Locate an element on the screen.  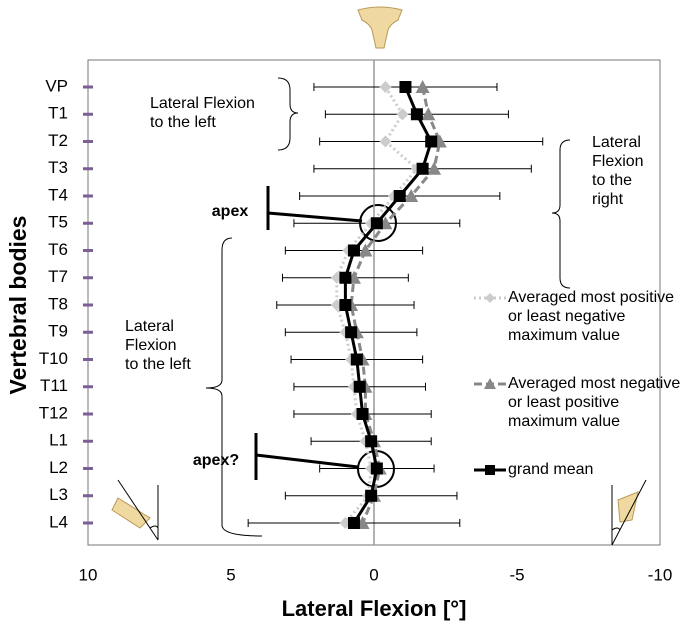
x-tick-label: -5 is located at coordinates (516, 574).